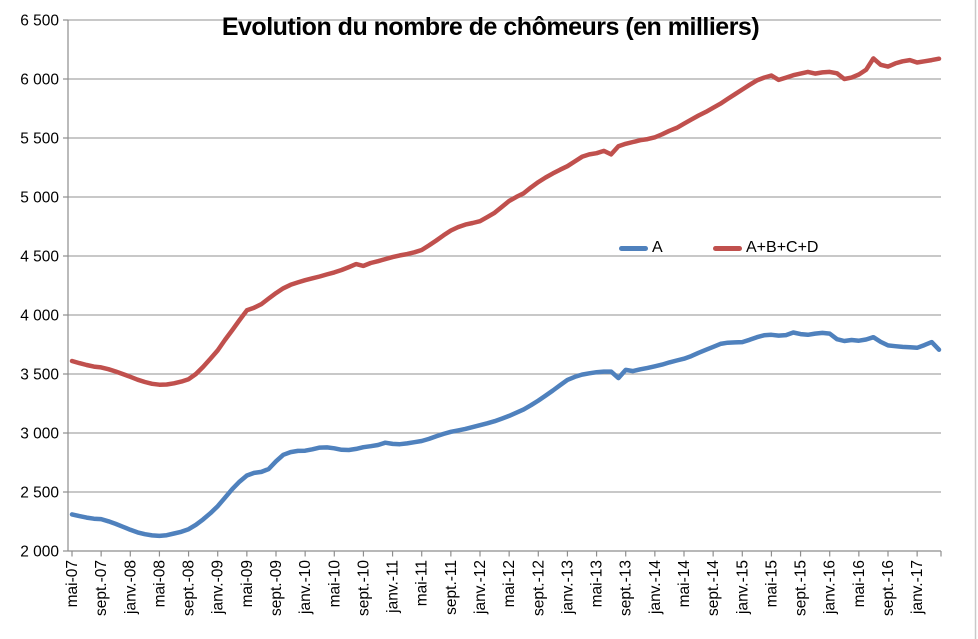 This screenshot has width=978, height=639. Describe the element at coordinates (39, 257) in the screenshot. I see `y-tick-label: 4 500` at that location.